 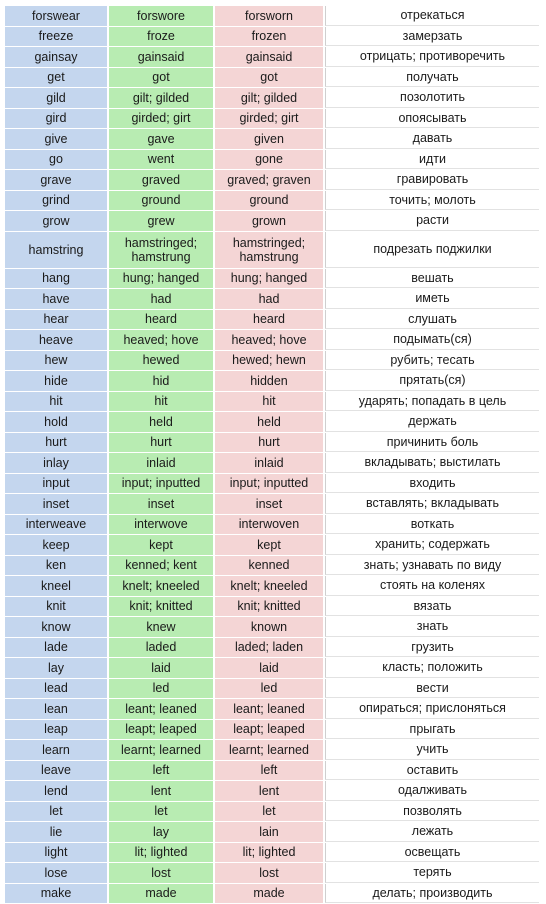 I want to click on table-row: grind ground ground точить; молоть, so click(x=272, y=200).